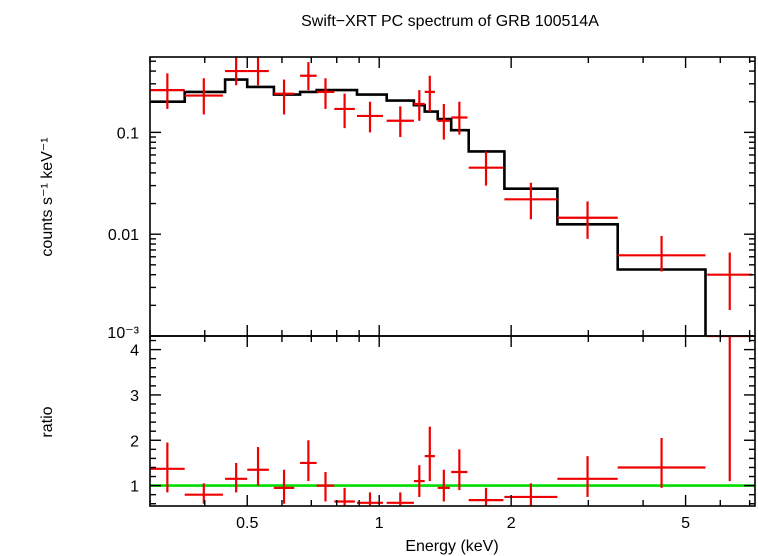 This screenshot has height=556, width=758. What do you see at coordinates (134, 441) in the screenshot?
I see `bottom-y-tick-label: 2` at bounding box center [134, 441].